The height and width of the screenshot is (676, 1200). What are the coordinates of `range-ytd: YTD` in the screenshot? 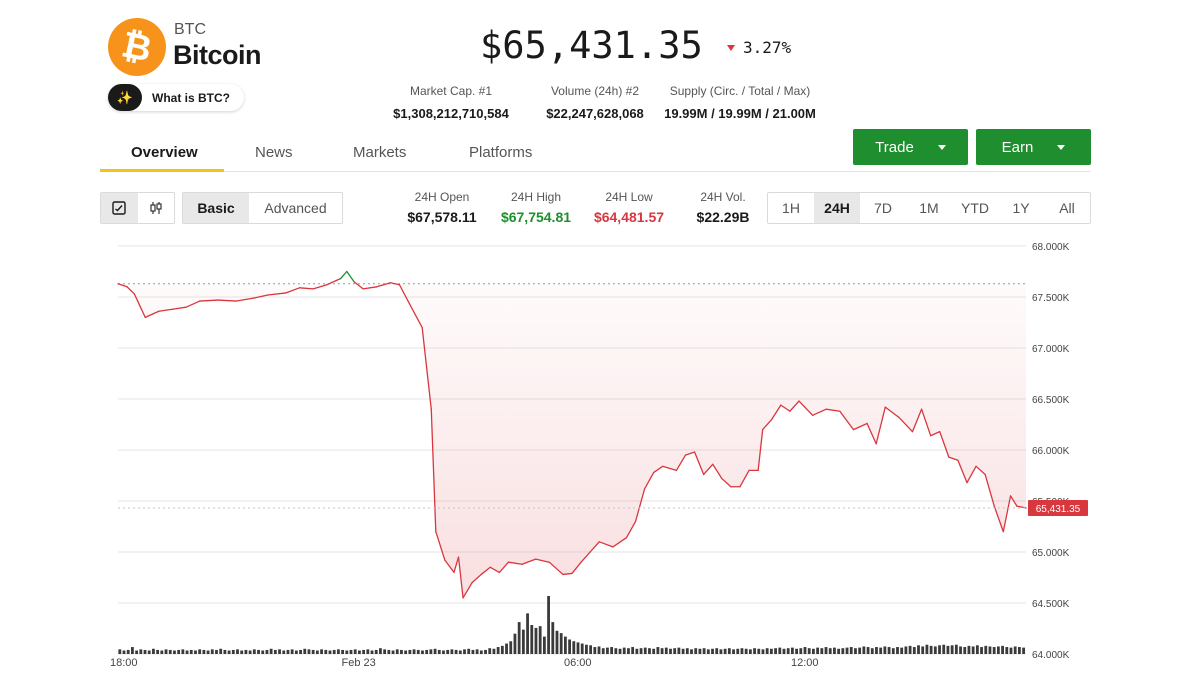 It's located at (975, 208).